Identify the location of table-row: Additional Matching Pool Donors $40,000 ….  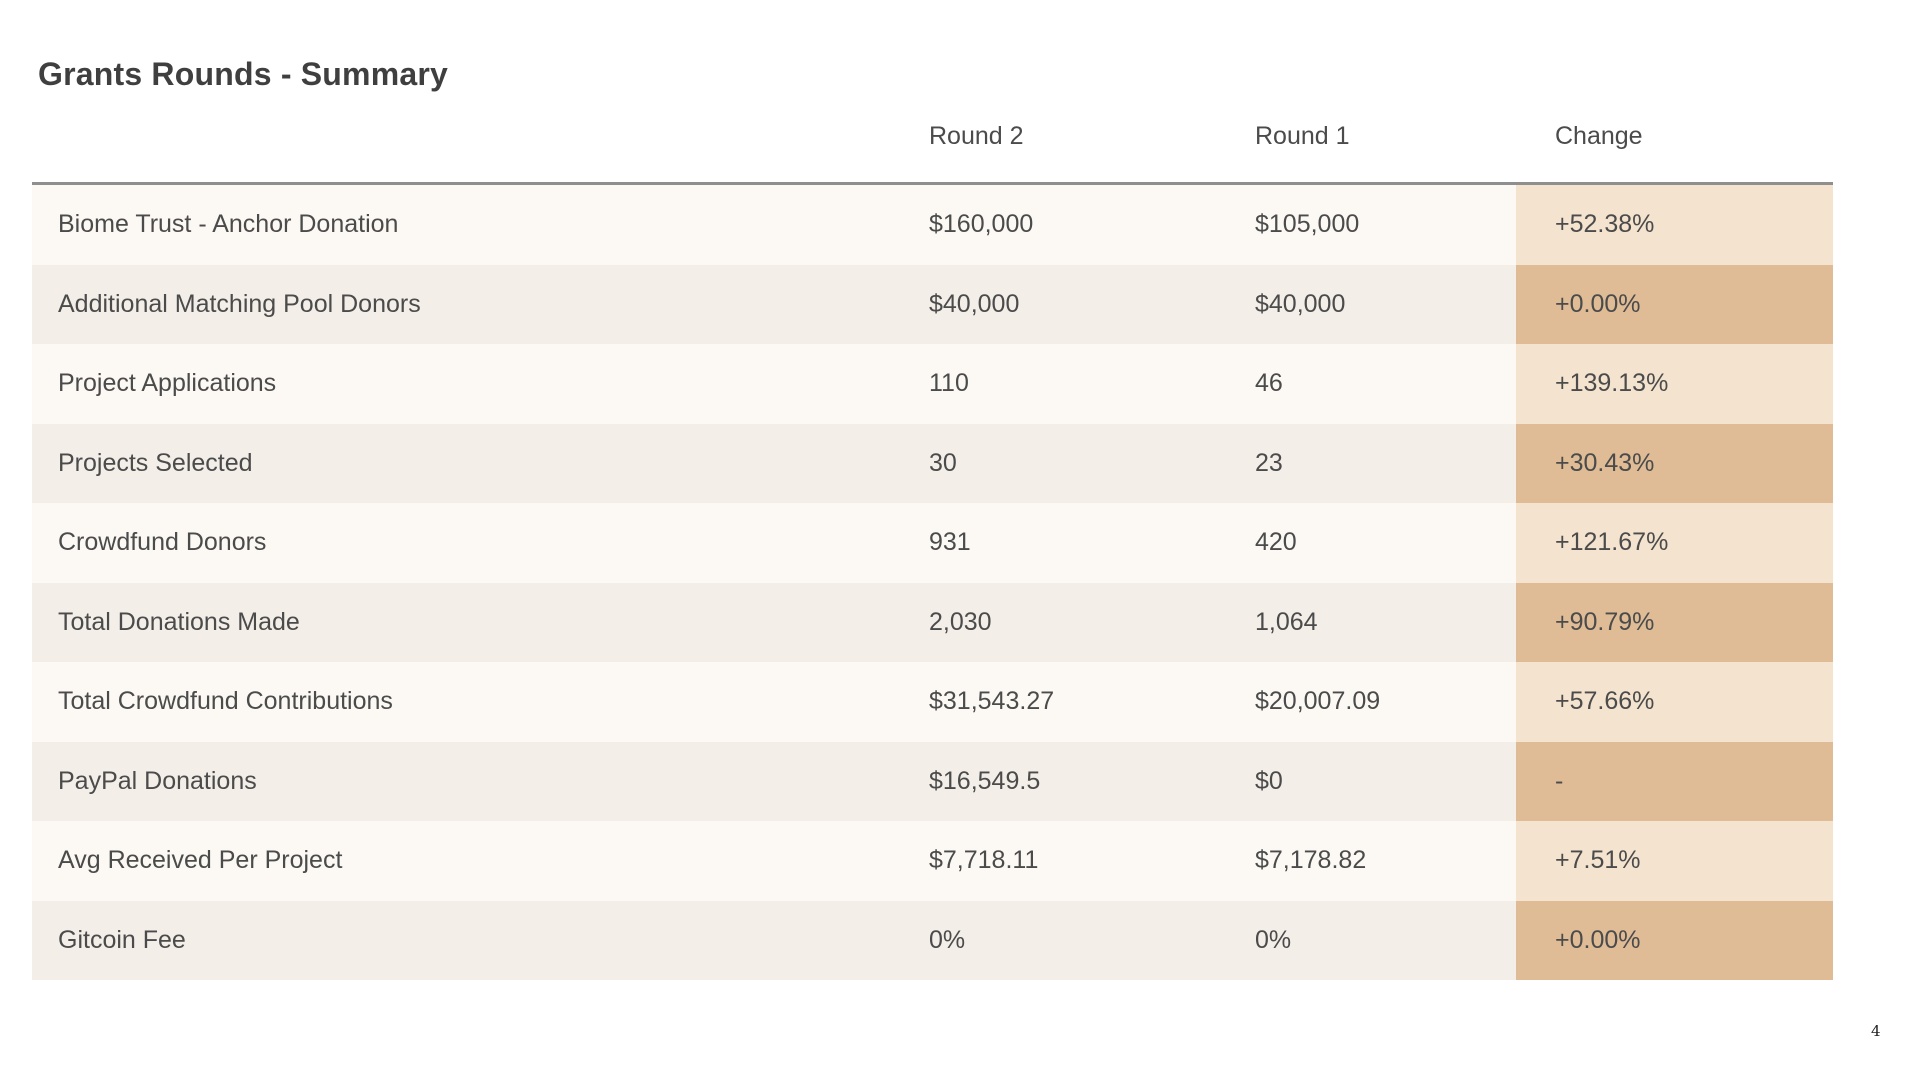
(932, 304).